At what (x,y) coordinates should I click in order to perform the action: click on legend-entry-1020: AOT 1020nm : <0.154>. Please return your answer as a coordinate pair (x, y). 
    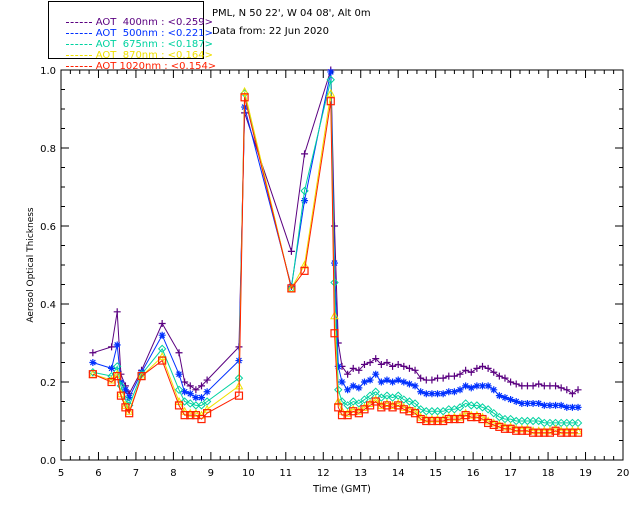
    Looking at the image, I should click on (134, 59).